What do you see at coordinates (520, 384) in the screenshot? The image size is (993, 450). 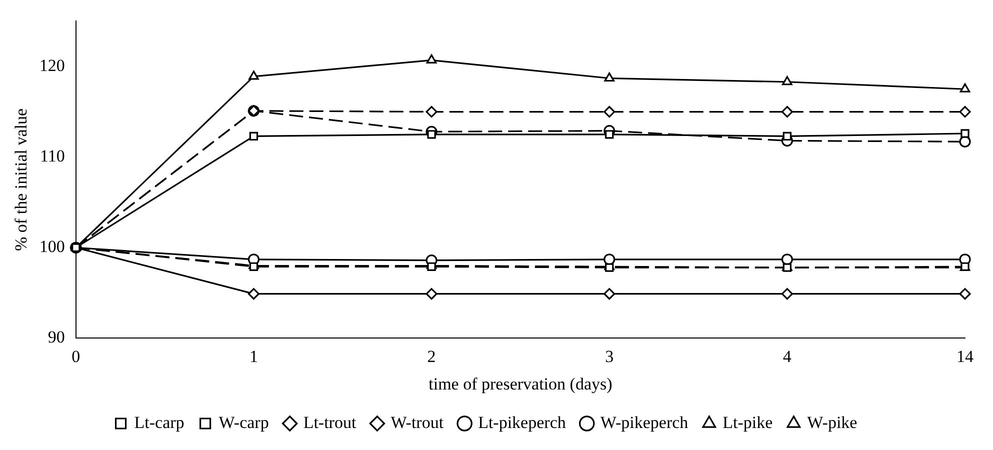 I see `x-axis-title: time of preservation (days)` at bounding box center [520, 384].